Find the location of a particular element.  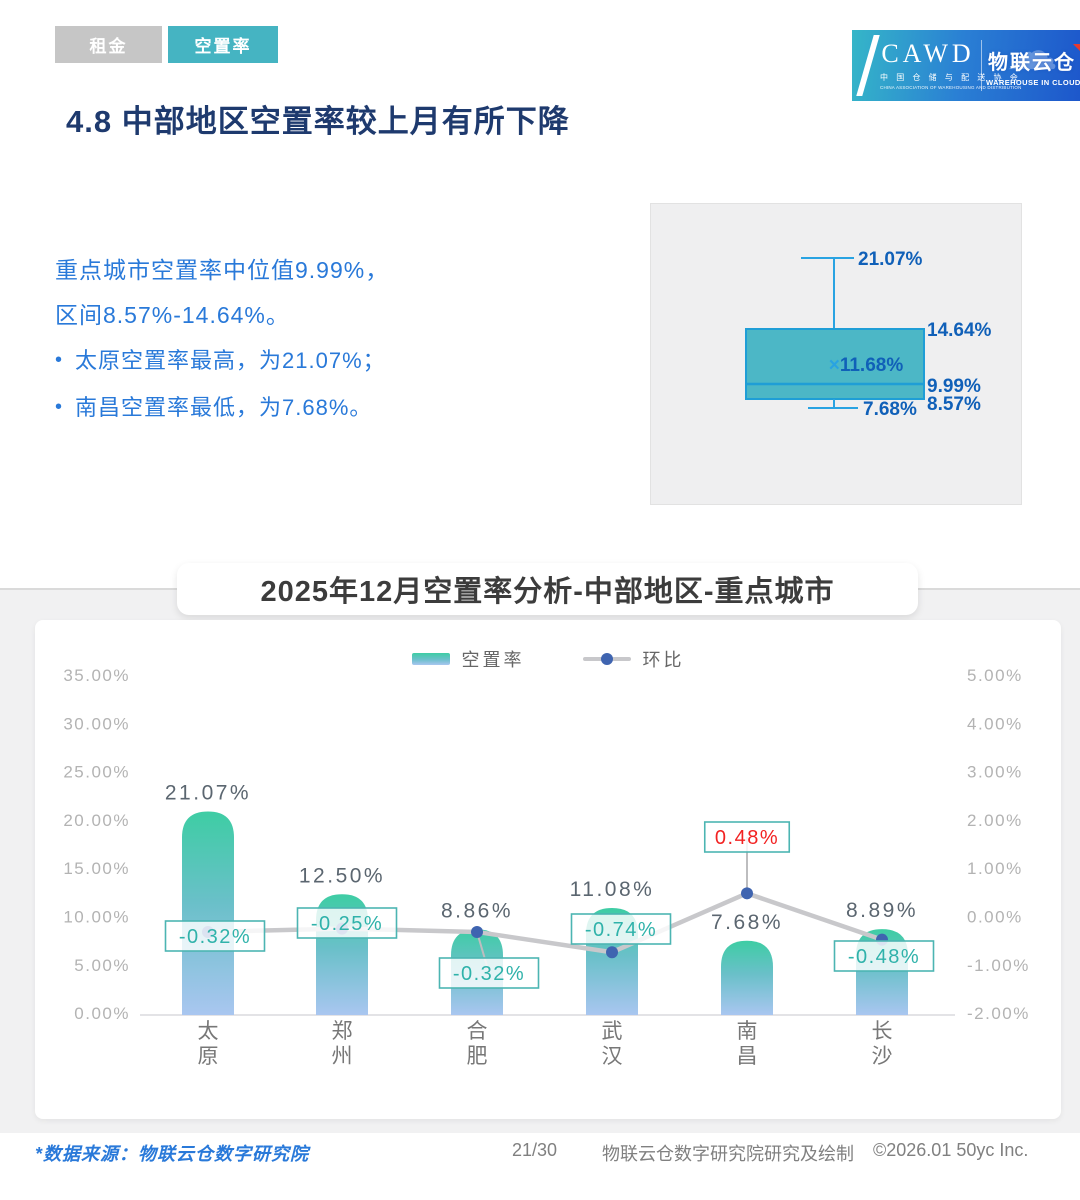

boxplot-mean-label: ×11.68% is located at coordinates (866, 365).